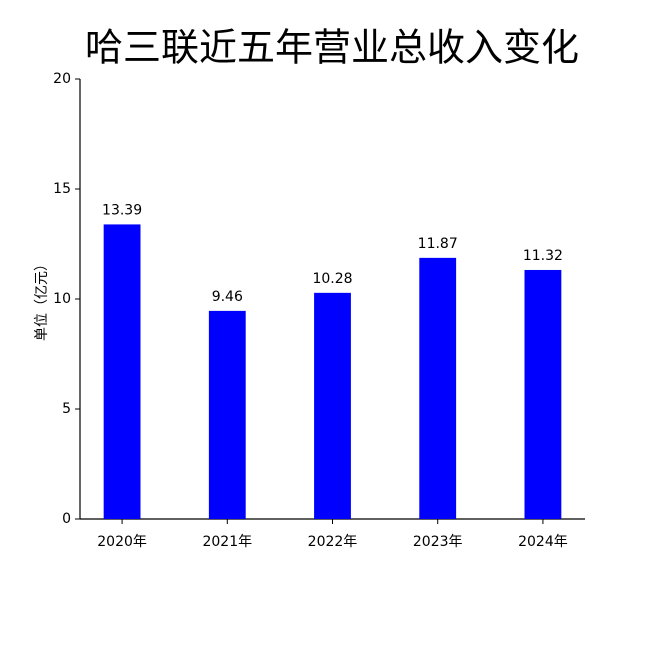 The height and width of the screenshot is (650, 650). I want to click on x-tick-label: 2020年, so click(122, 542).